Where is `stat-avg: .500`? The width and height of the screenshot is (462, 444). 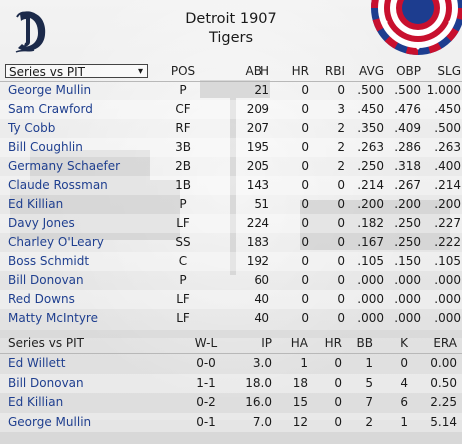 stat-avg: .500 is located at coordinates (370, 90).